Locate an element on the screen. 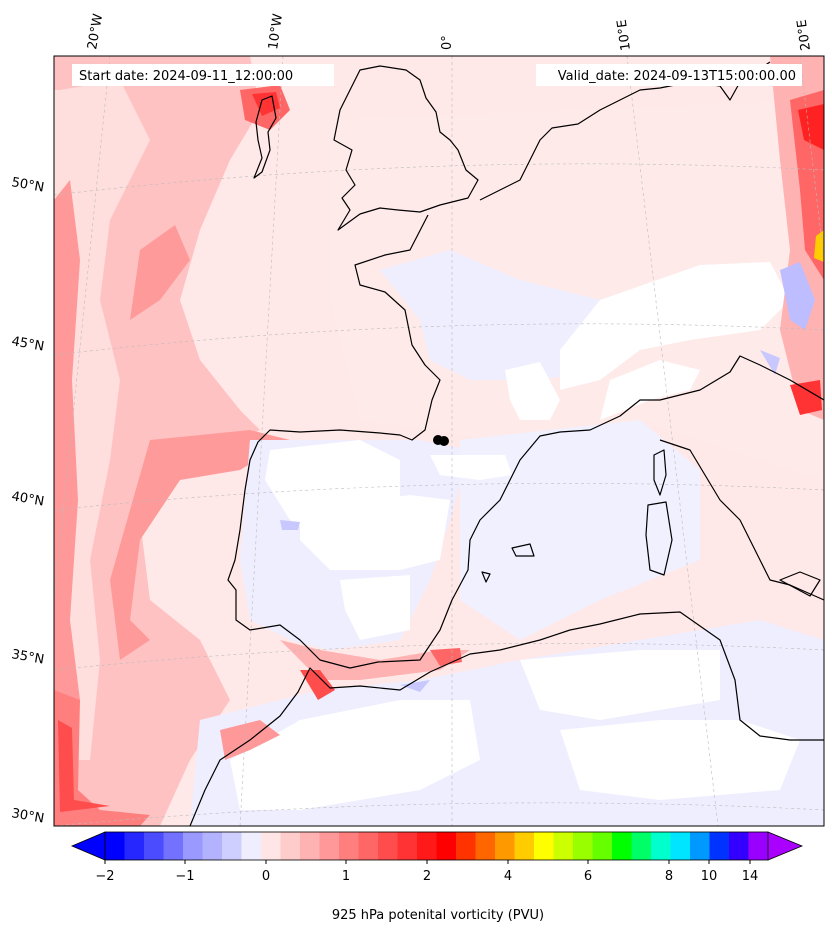  lat-label-30n: 30°N is located at coordinates (27, 816).